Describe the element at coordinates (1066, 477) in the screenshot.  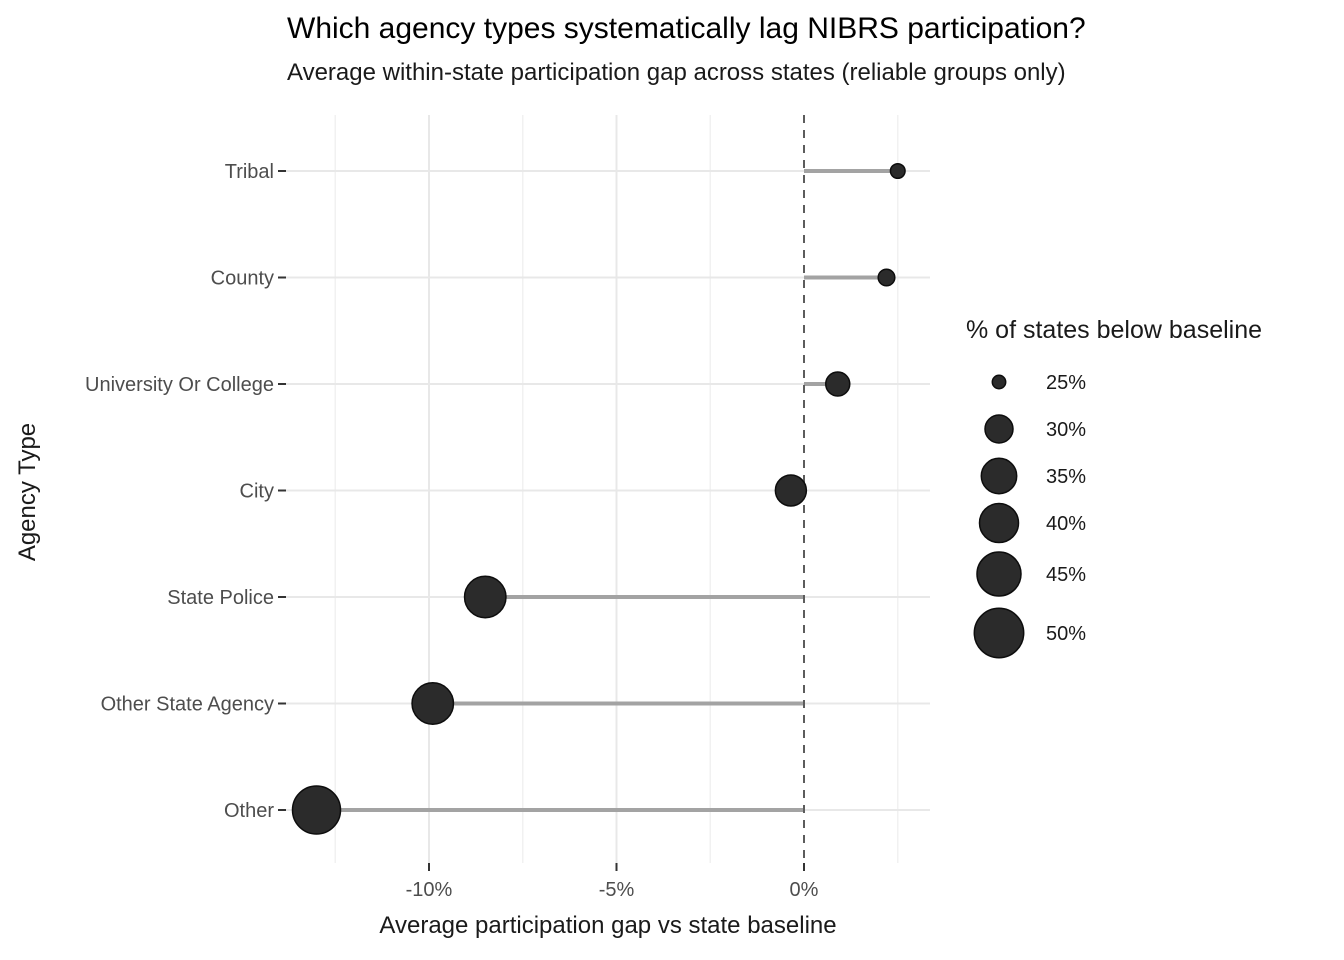
I see `legend-item-label: 35%` at that location.